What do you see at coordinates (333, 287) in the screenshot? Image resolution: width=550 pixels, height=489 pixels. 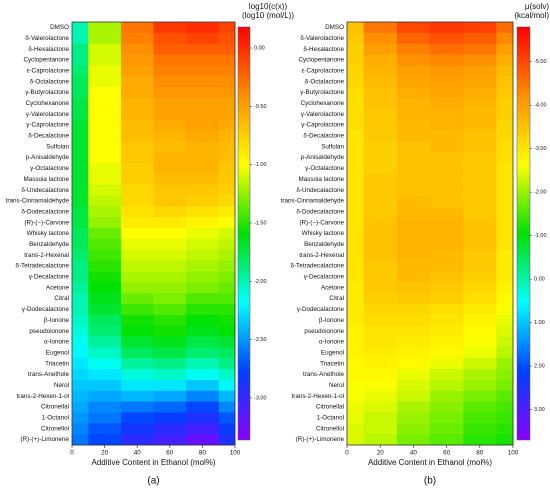 I see `y-tick-label: Acetone` at bounding box center [333, 287].